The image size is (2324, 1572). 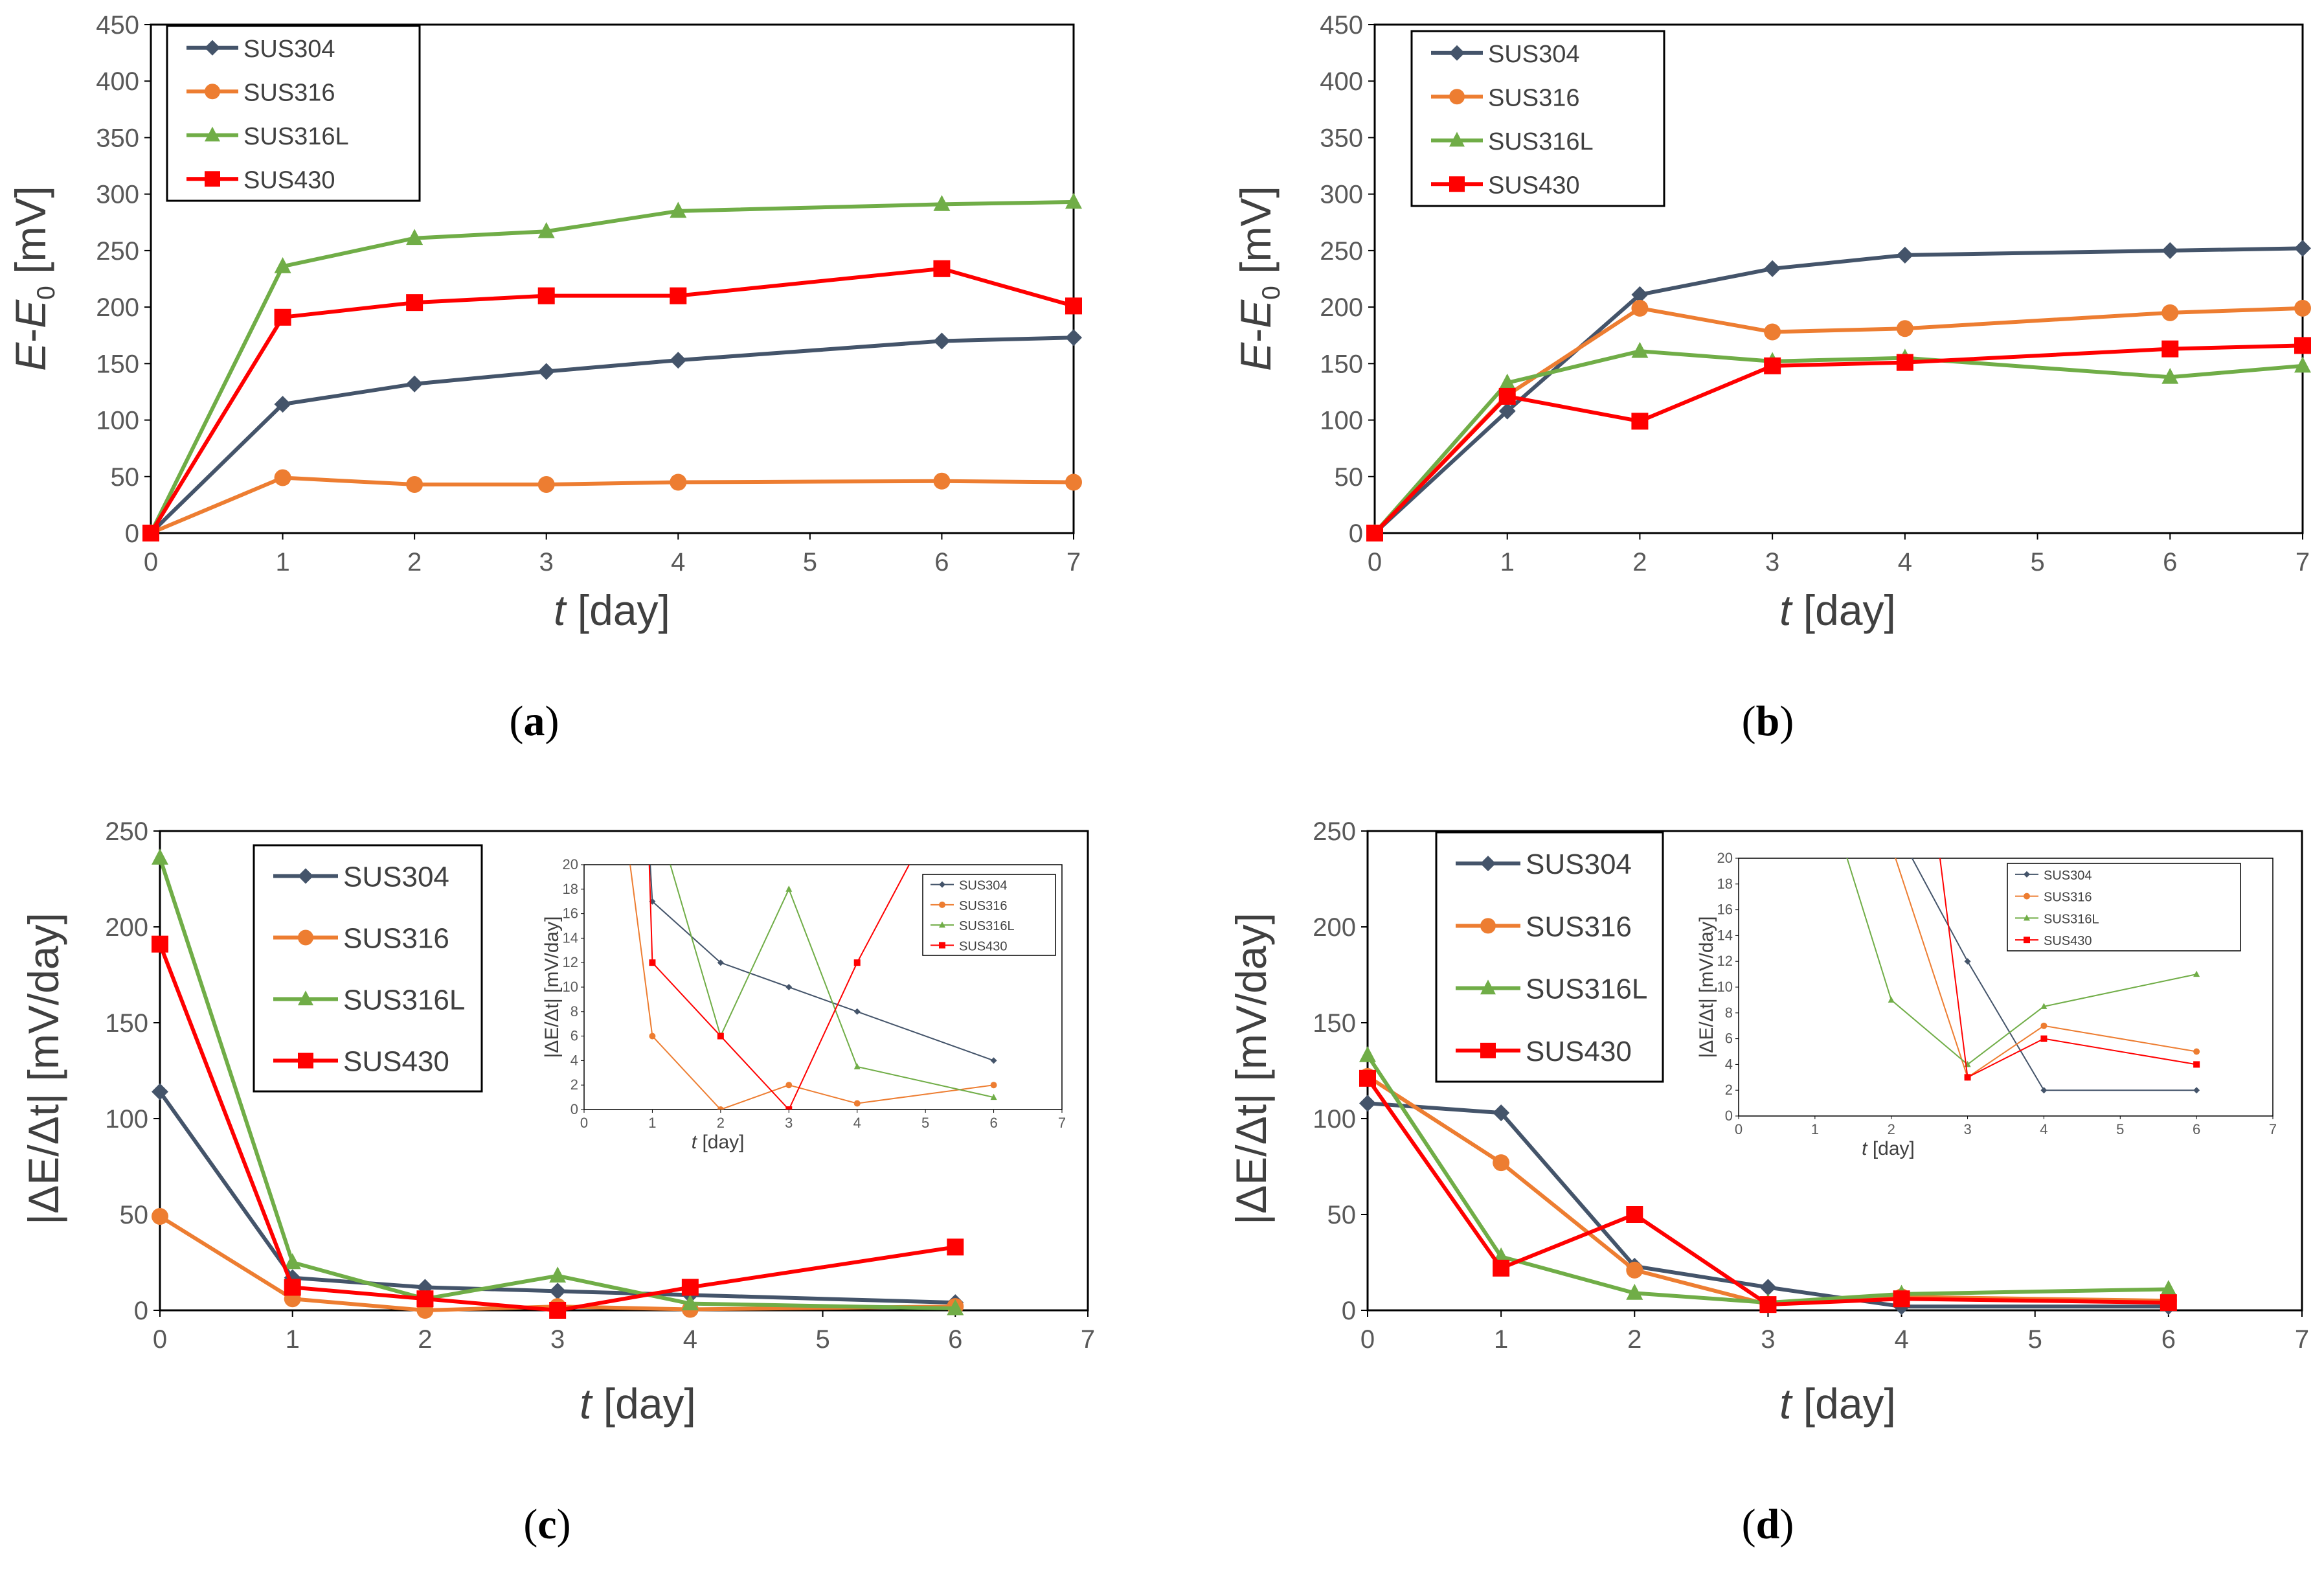 I want to click on line-SUS304, so click(x=822, y=963).